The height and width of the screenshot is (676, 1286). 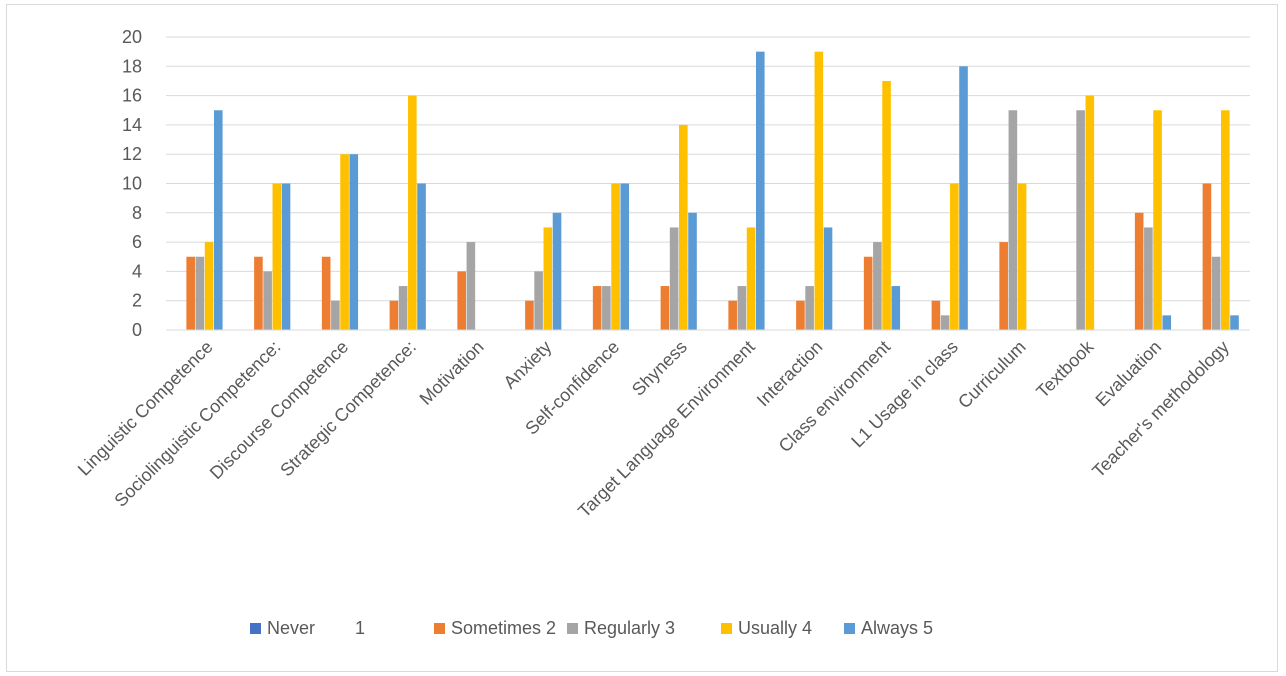 What do you see at coordinates (790, 374) in the screenshot?
I see `category-label: Interaction` at bounding box center [790, 374].